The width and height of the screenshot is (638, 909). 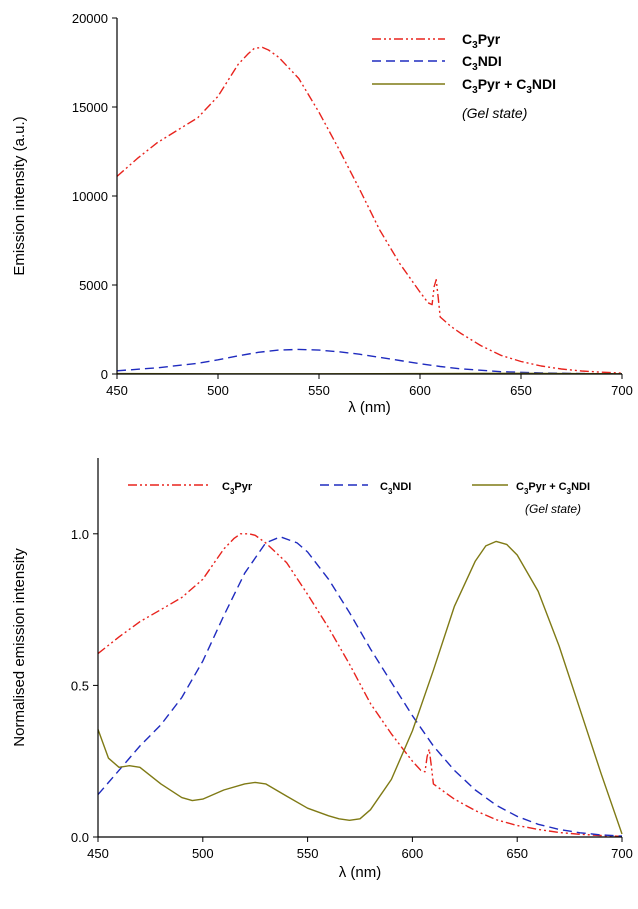 What do you see at coordinates (19, 647) in the screenshot?
I see `y-axis-label: Normalised emission intensity` at bounding box center [19, 647].